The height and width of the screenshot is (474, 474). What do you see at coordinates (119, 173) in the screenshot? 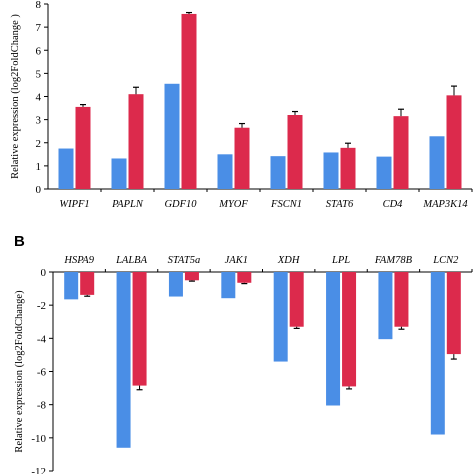
I see `panel-a-bar-PAPLN-s0` at bounding box center [119, 173].